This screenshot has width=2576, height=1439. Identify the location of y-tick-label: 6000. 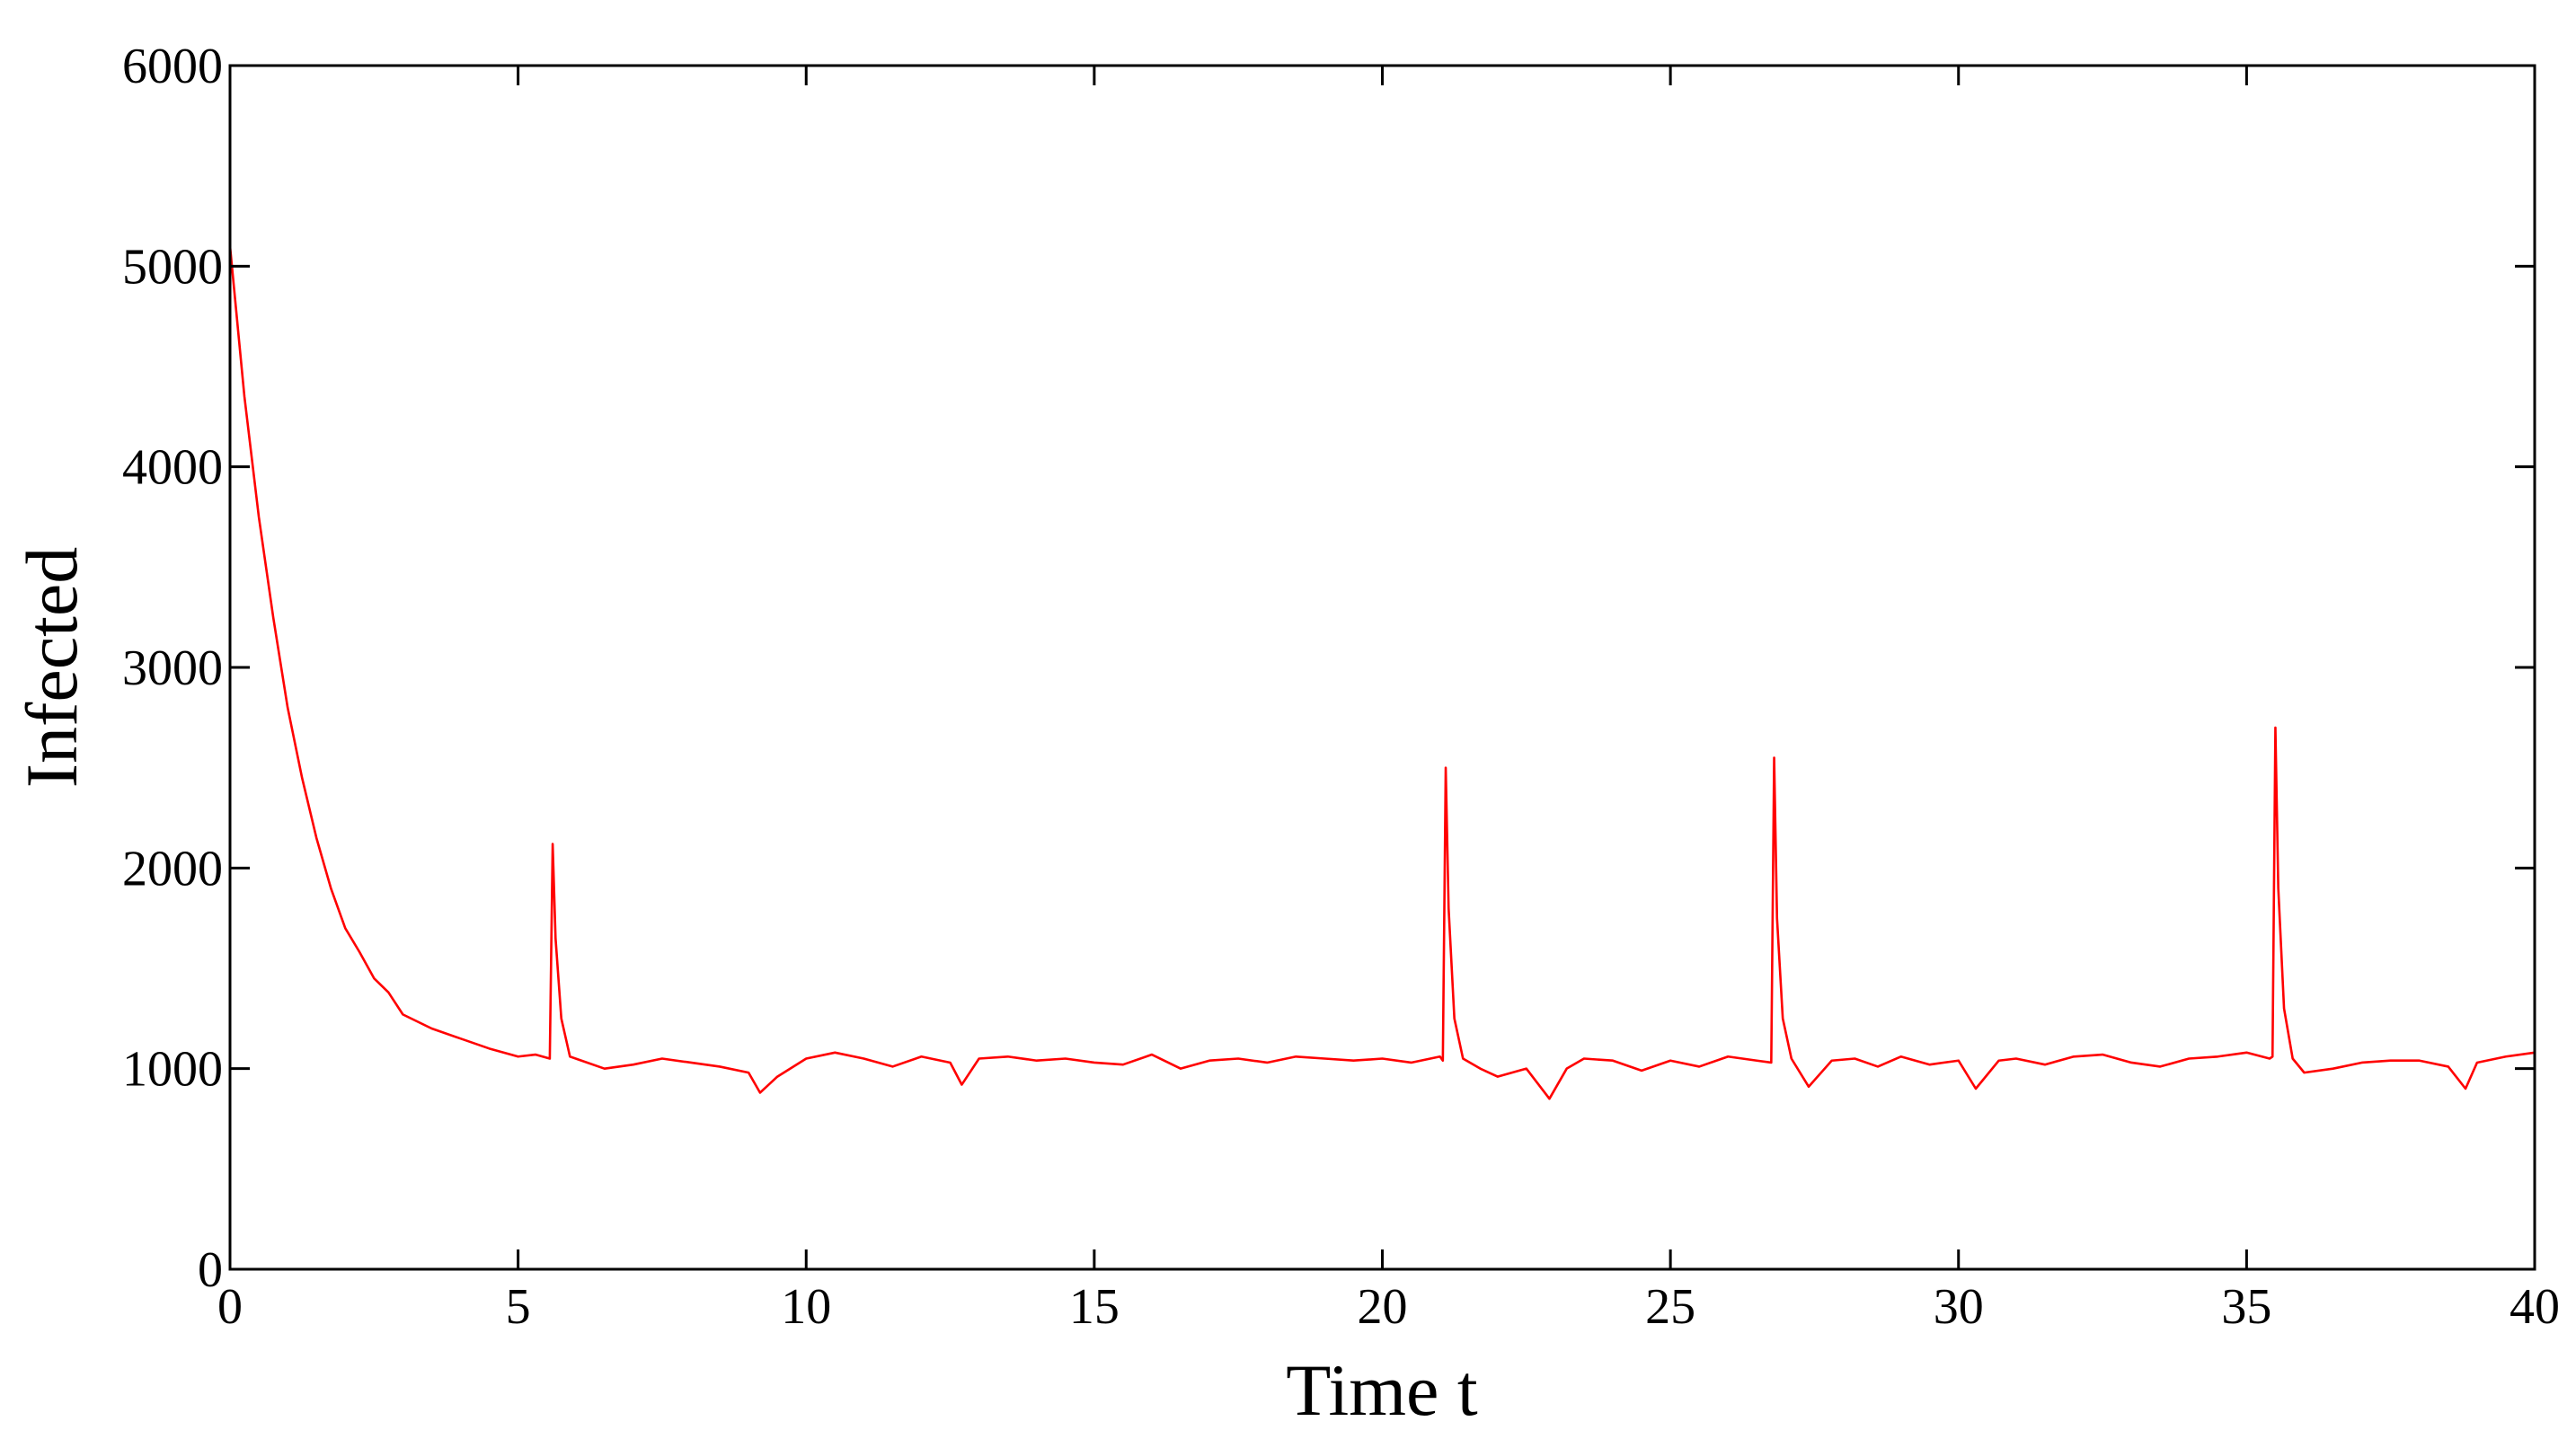
(173, 66).